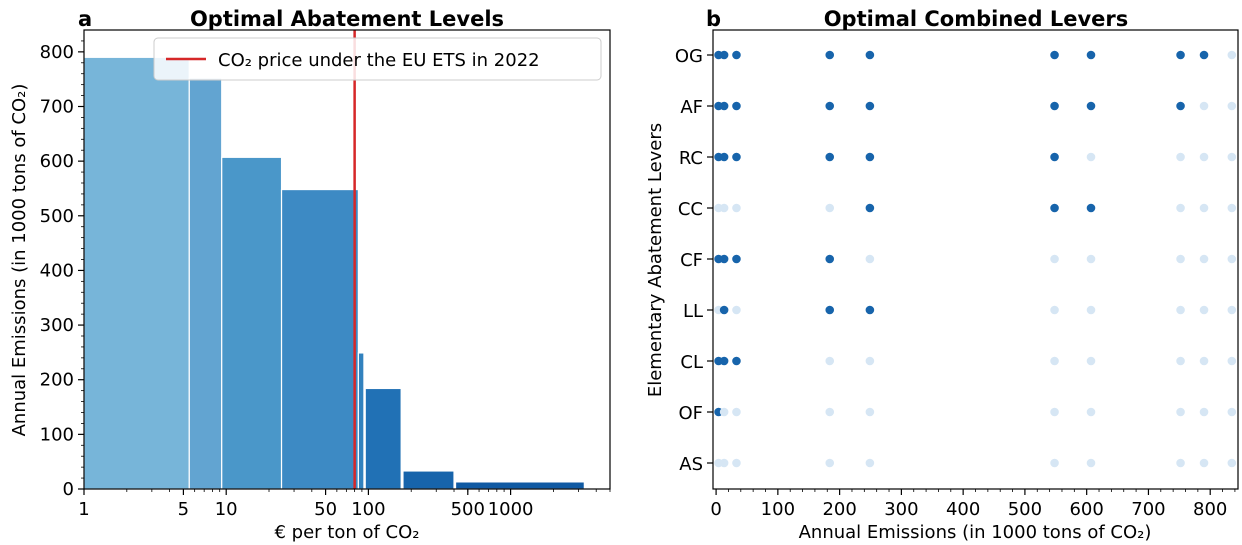 The height and width of the screenshot is (545, 1242). Describe the element at coordinates (1091, 157) in the screenshot. I see `point-rc-7-inactive` at that location.